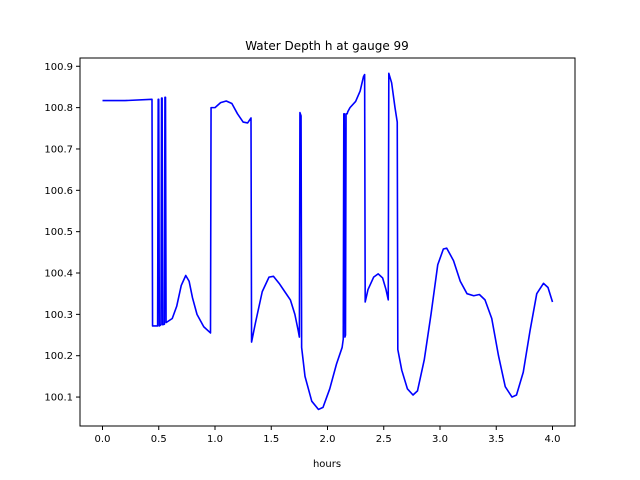 The height and width of the screenshot is (480, 640). Describe the element at coordinates (58, 108) in the screenshot. I see `y-tick-label: 100.8` at that location.